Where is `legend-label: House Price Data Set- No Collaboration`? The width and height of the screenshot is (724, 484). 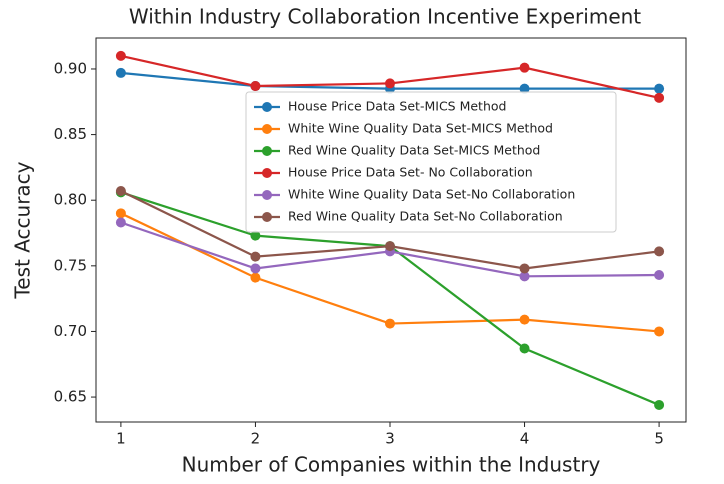 legend-label: House Price Data Set- No Collaboration is located at coordinates (410, 172).